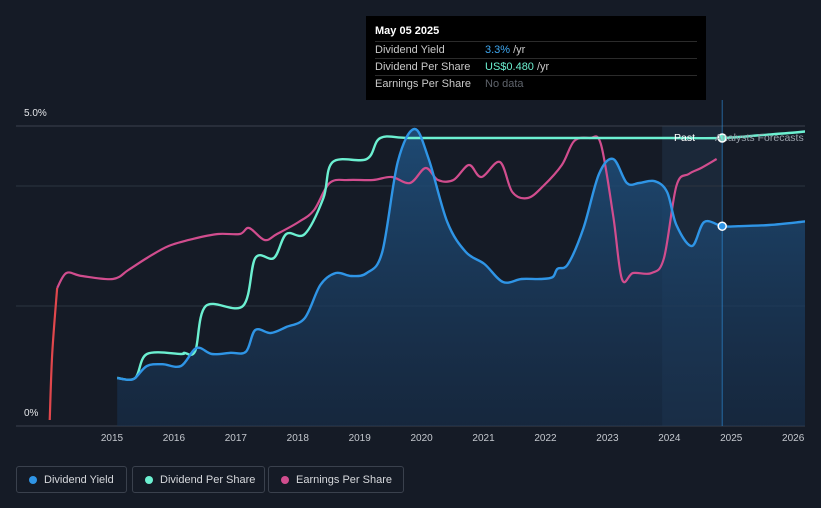 This screenshot has height=508, width=821. Describe the element at coordinates (483, 438) in the screenshot. I see `x-tick-label: 2021` at that location.